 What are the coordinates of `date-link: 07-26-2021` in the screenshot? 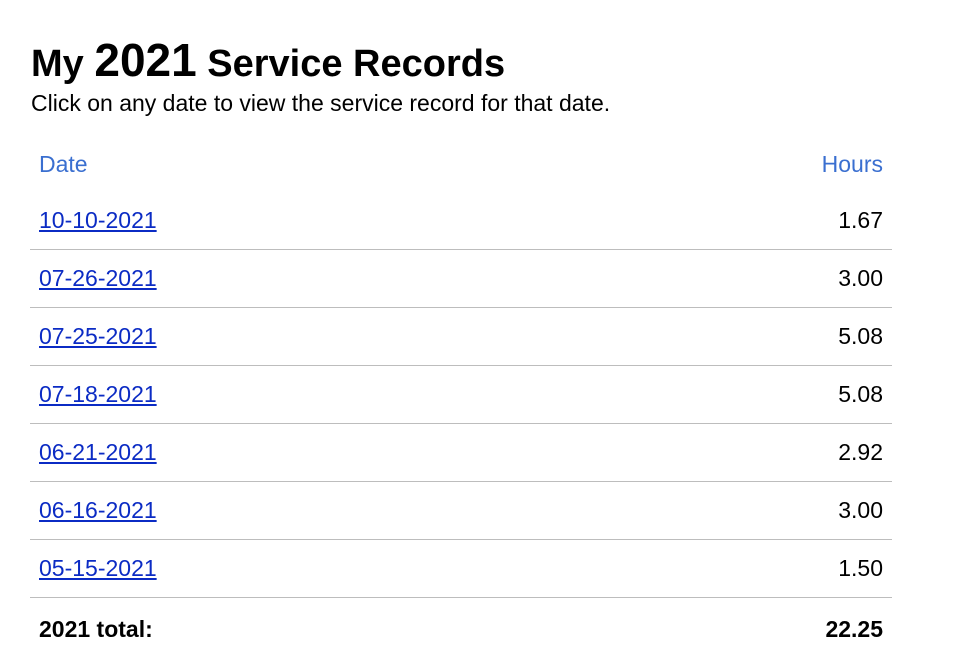 It's located at (98, 278).